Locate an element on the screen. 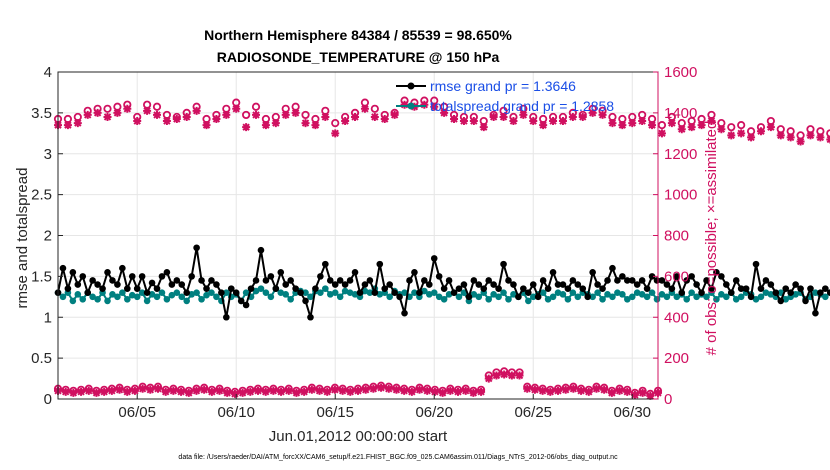  y2-tick-label: 400 is located at coordinates (676, 317).